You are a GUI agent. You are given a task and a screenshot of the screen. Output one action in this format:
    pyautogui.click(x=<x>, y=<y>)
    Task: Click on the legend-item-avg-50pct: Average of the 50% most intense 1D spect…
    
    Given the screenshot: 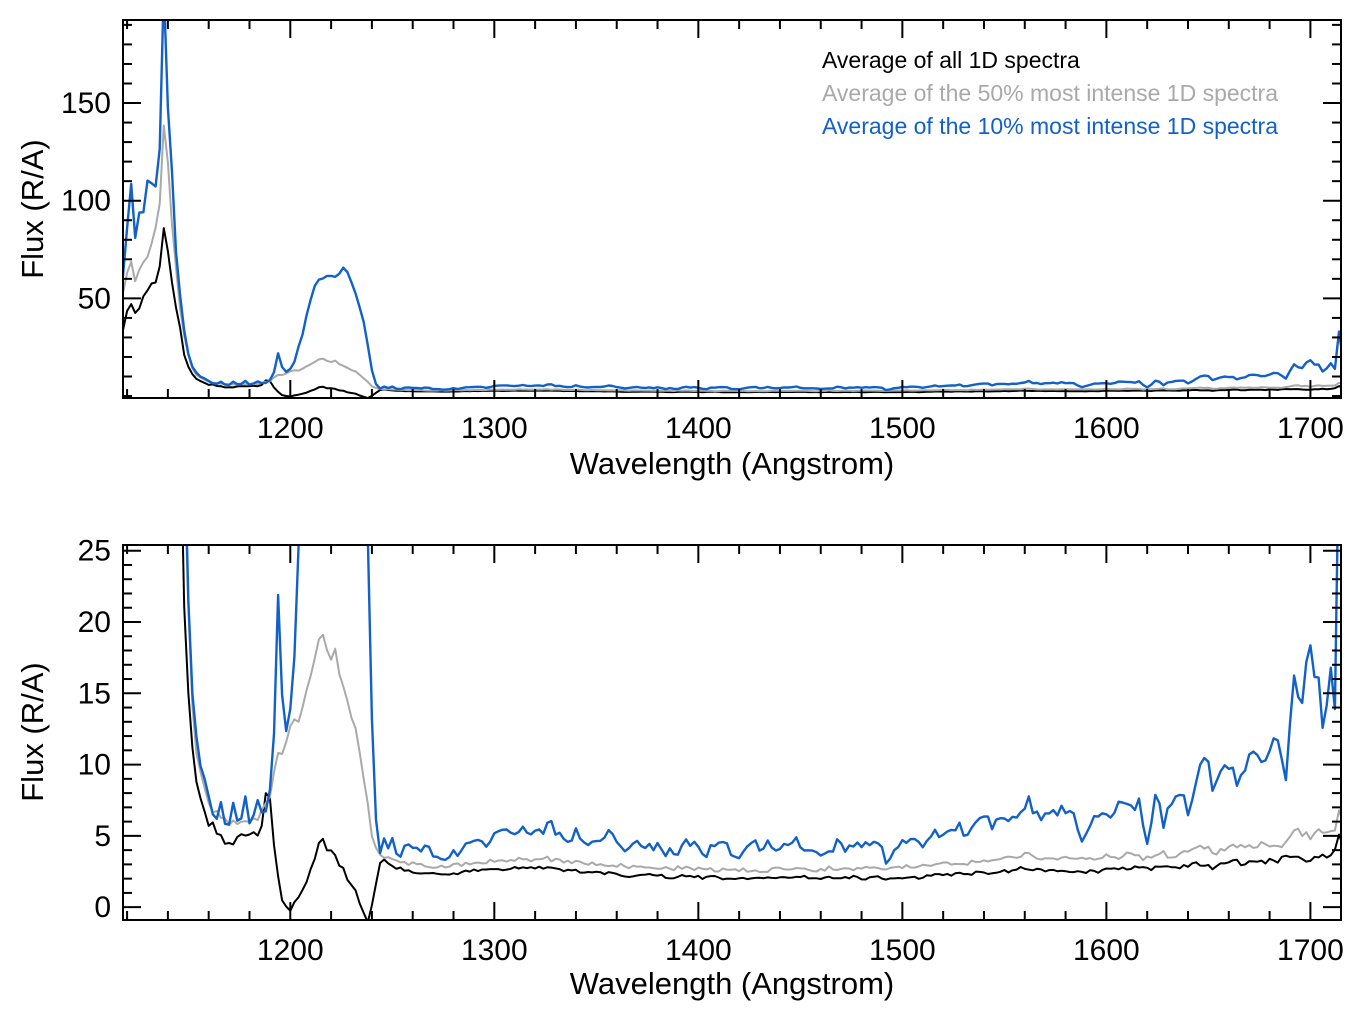 What is the action you would take?
    pyautogui.click(x=1050, y=93)
    